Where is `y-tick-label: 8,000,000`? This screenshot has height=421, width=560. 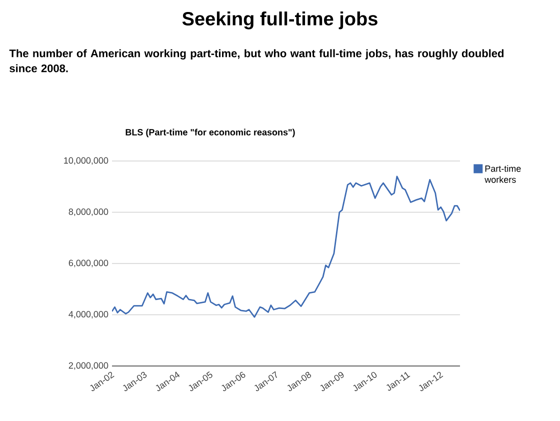
y-tick-label: 8,000,000 is located at coordinates (88, 212).